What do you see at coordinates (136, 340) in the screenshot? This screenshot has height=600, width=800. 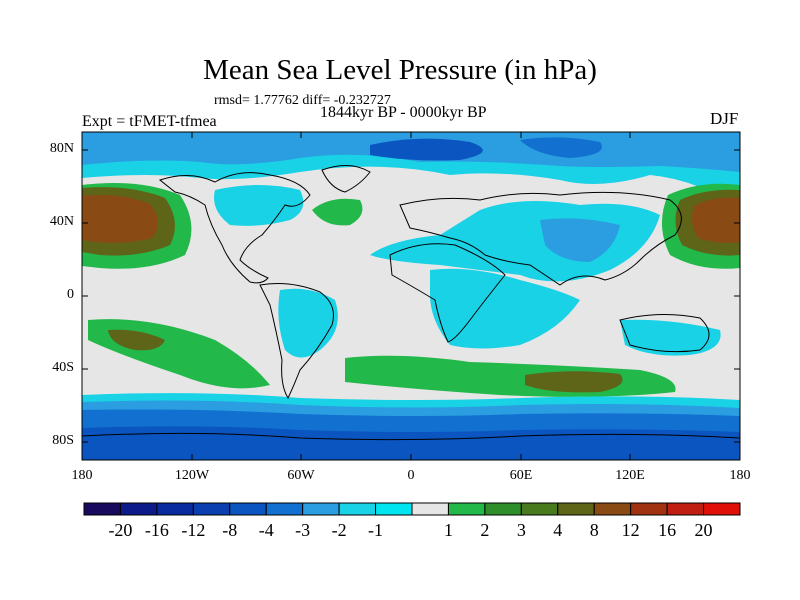 I see `field-south-pacific-core` at bounding box center [136, 340].